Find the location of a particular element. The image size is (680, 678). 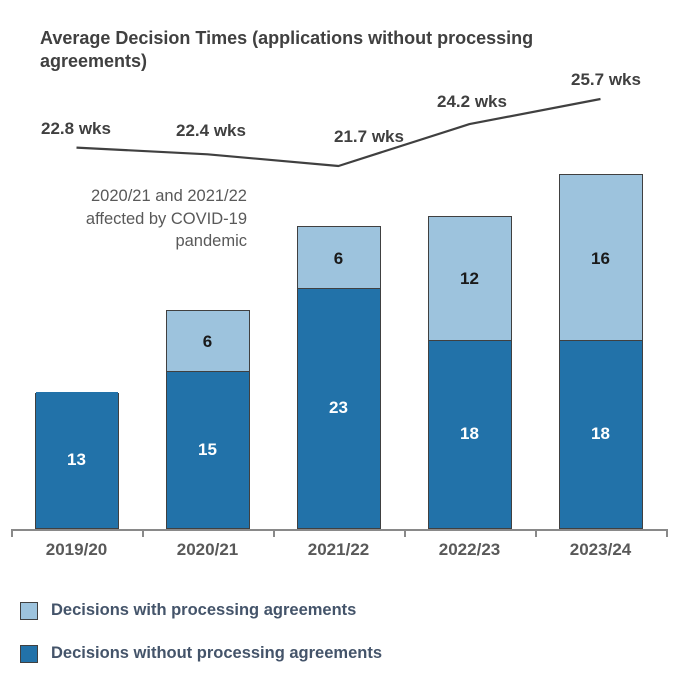

bar-value-without-2021-22: 23 is located at coordinates (338, 407).